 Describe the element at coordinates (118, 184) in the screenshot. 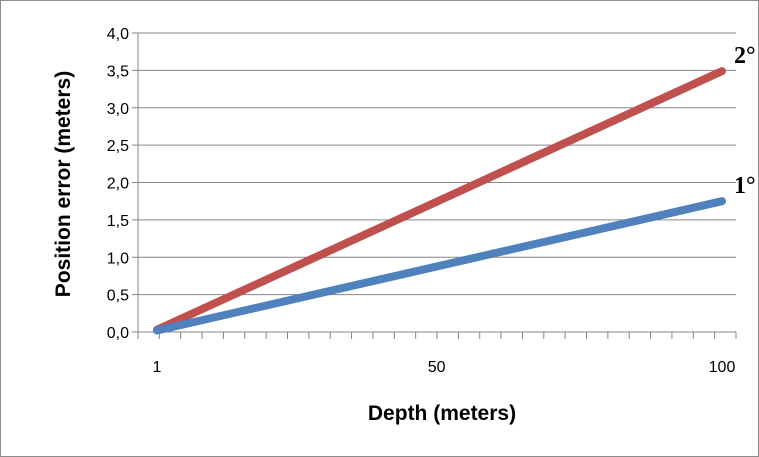

I see `y-tick-label: 2,0` at that location.